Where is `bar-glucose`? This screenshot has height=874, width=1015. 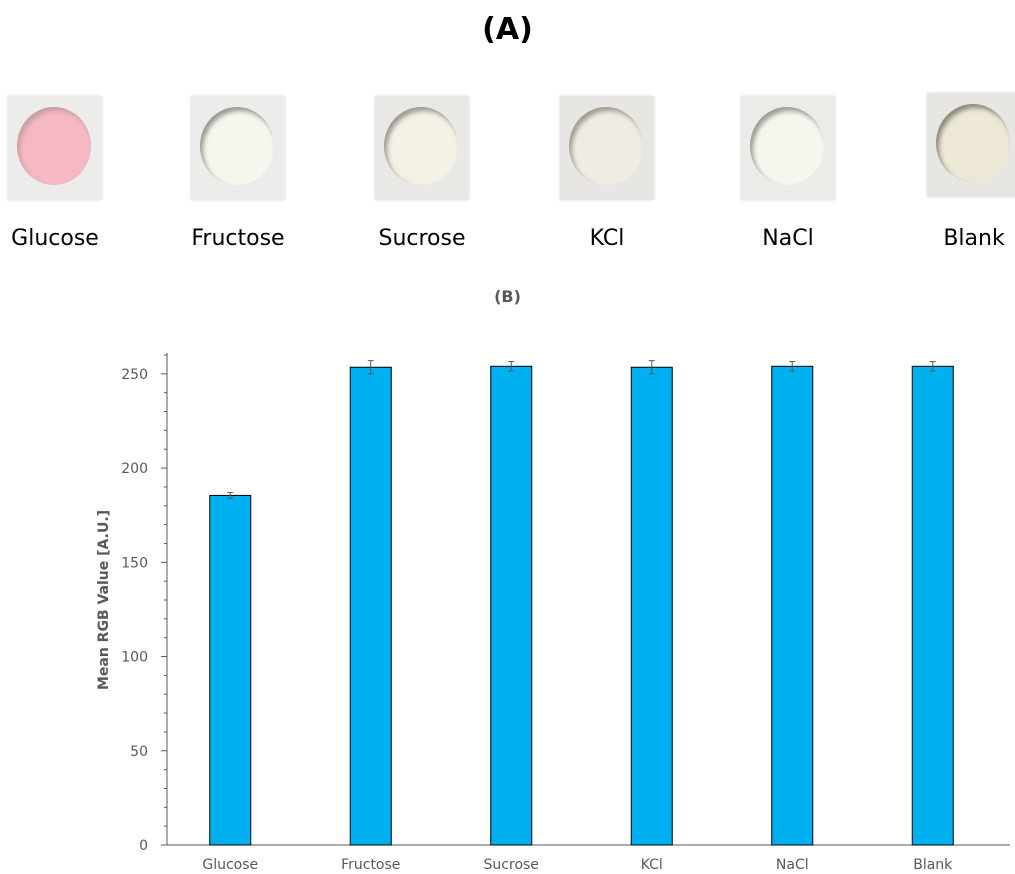 bar-glucose is located at coordinates (230, 670).